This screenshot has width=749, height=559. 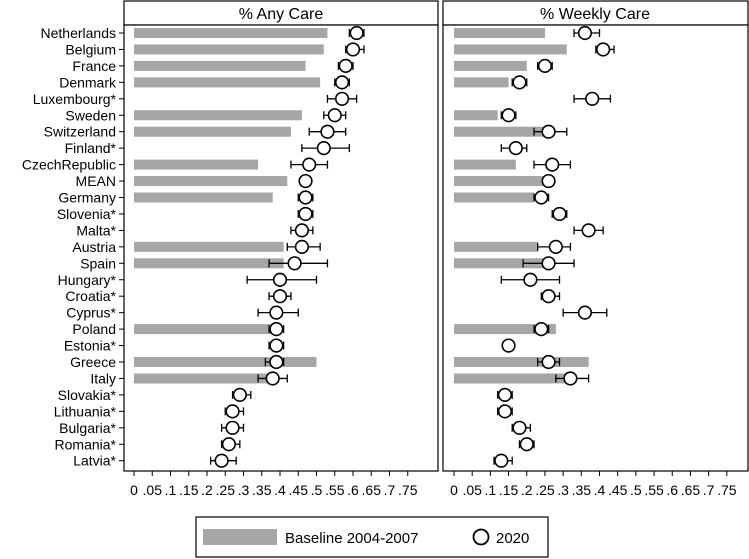 What do you see at coordinates (75, 99) in the screenshot?
I see `country-label: Luxembourg*` at bounding box center [75, 99].